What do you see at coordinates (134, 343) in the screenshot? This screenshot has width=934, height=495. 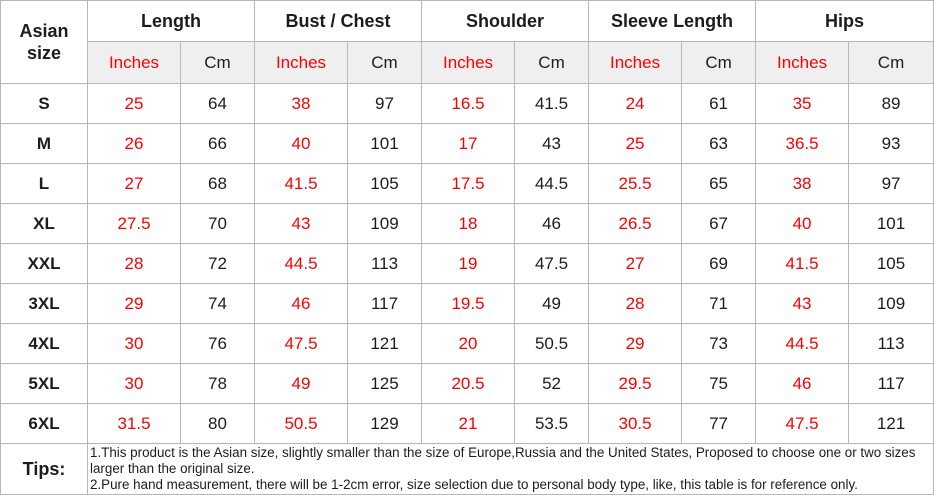 I see `cell-length-inches: 30` at bounding box center [134, 343].